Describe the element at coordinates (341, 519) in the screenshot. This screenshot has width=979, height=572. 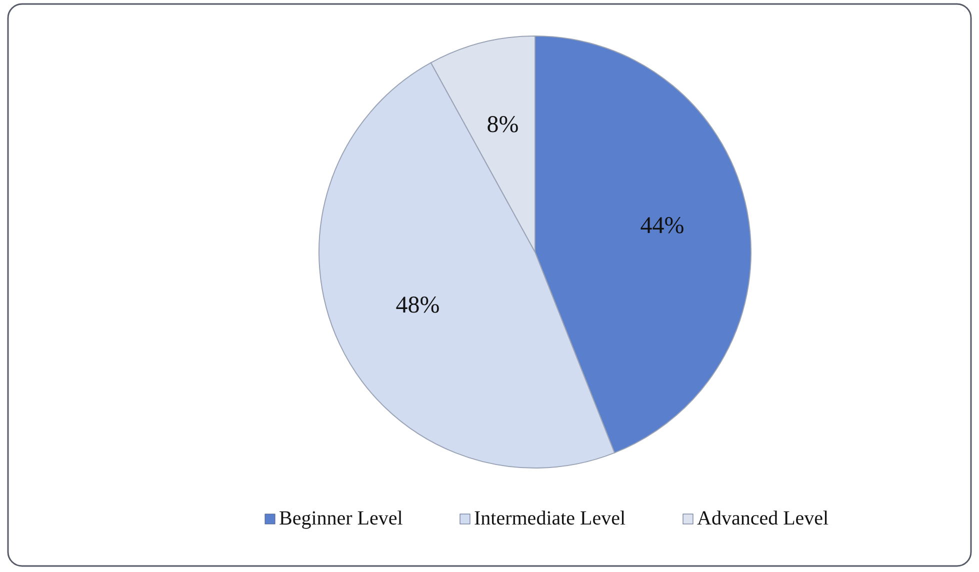
I see `legend-label: Beginner Level` at that location.